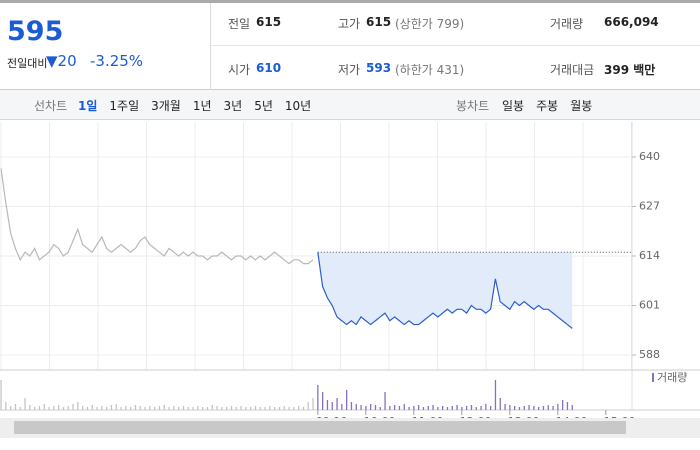 This screenshot has height=450, width=700. I want to click on stat-value: 399 백만, so click(630, 70).